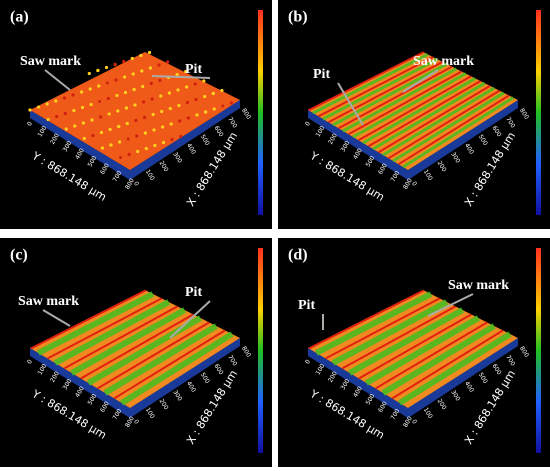  Describe the element at coordinates (298, 17) in the screenshot. I see `panel-label: (b)` at that location.